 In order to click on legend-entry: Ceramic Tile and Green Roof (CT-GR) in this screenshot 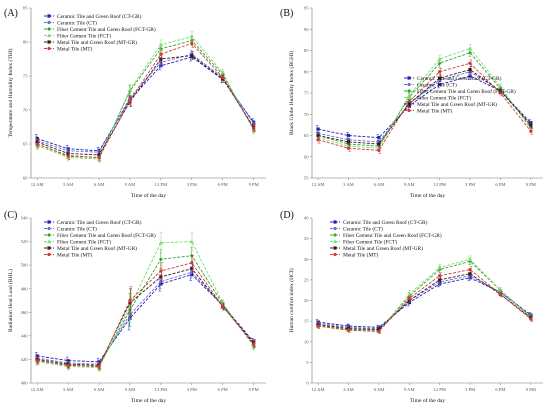, I will do `click(459, 78)`.